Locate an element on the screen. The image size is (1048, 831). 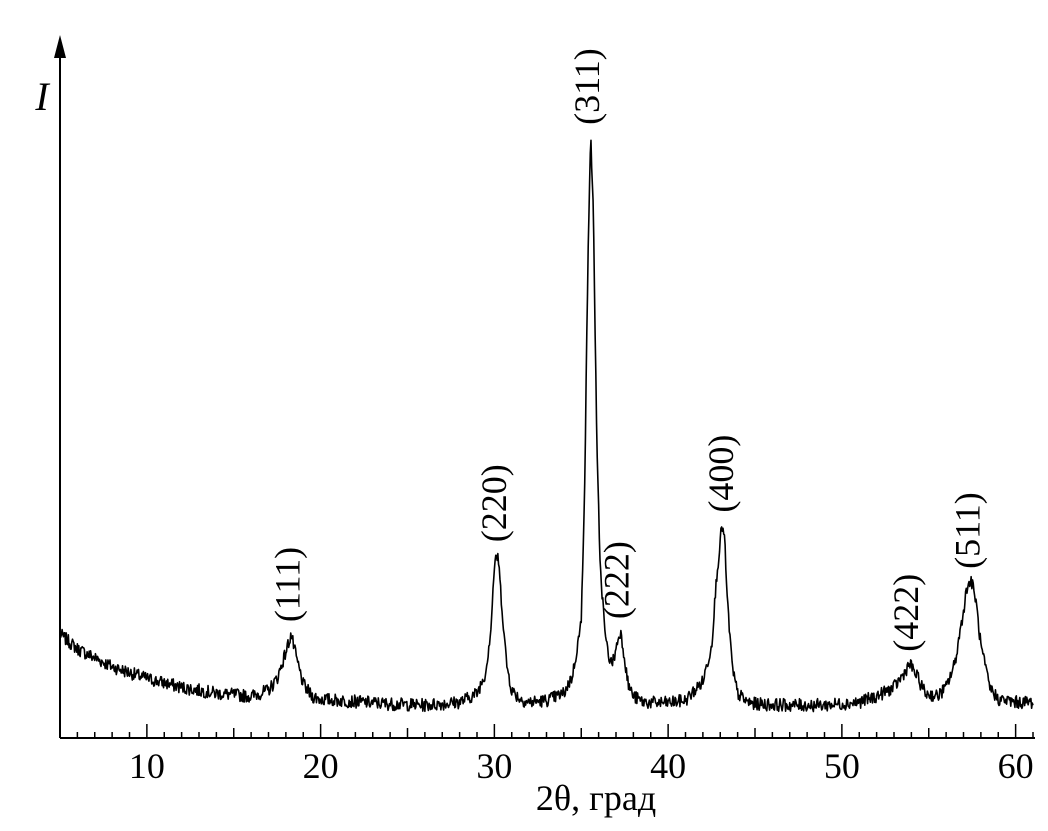
x-axis-label: 2θ, град is located at coordinates (596, 798).